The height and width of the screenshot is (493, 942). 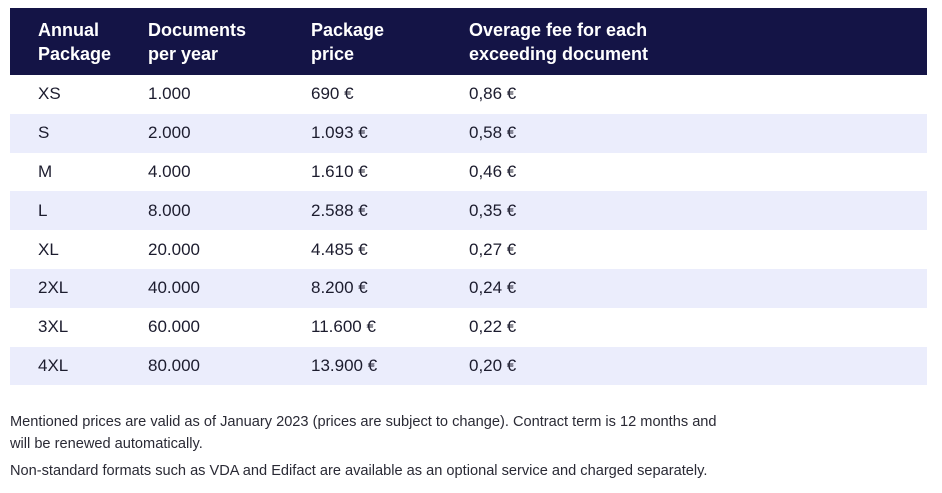 I want to click on table-row: XS 1.000 690 € 0,86 €, so click(x=468, y=94).